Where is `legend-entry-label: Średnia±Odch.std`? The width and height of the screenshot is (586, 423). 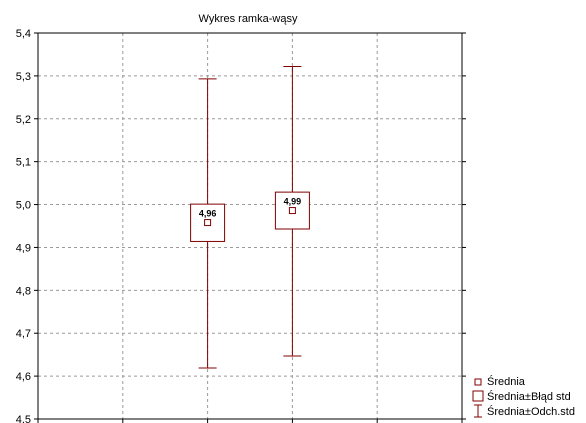
legend-entry-label: Średnia±Odch.std is located at coordinates (531, 411).